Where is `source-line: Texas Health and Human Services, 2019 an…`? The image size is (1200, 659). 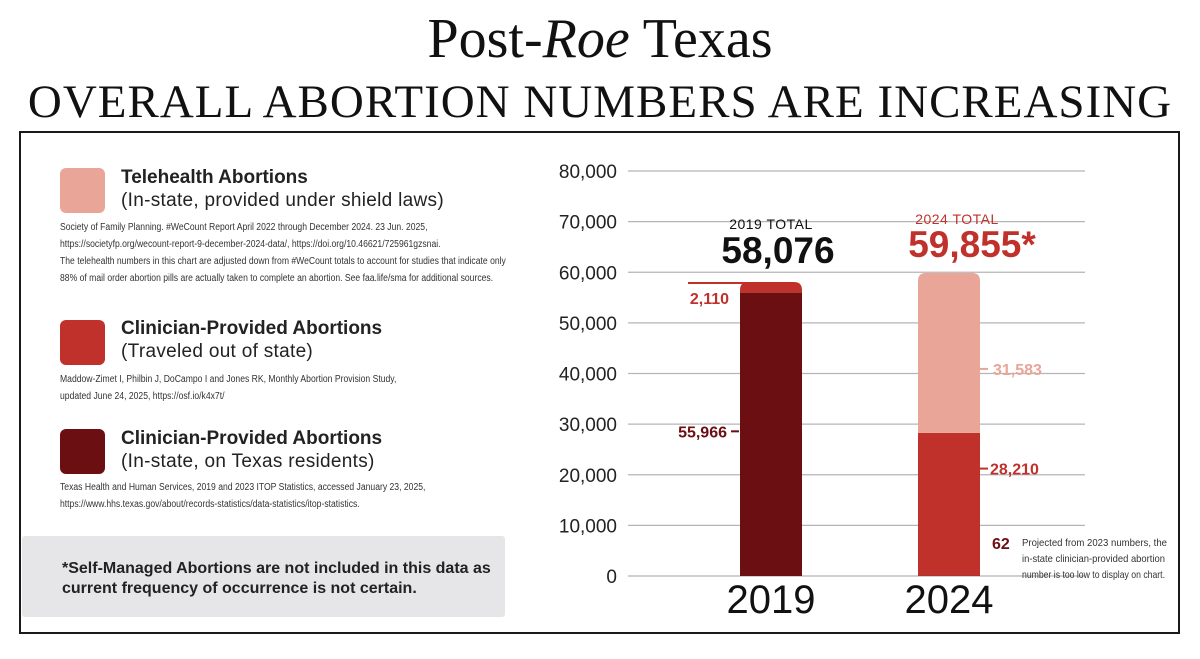 source-line: Texas Health and Human Services, 2019 an… is located at coordinates (243, 487).